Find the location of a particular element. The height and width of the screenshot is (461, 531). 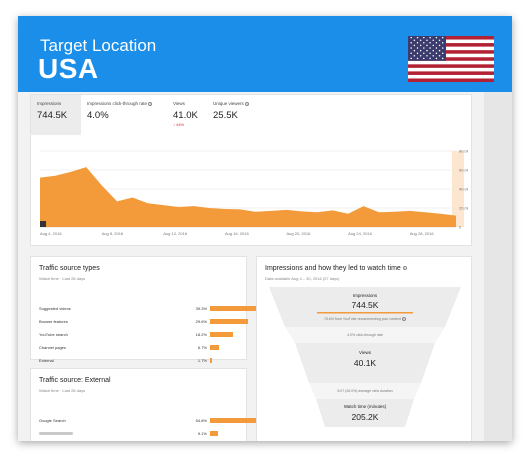

funnel-shape is located at coordinates (365, 357).